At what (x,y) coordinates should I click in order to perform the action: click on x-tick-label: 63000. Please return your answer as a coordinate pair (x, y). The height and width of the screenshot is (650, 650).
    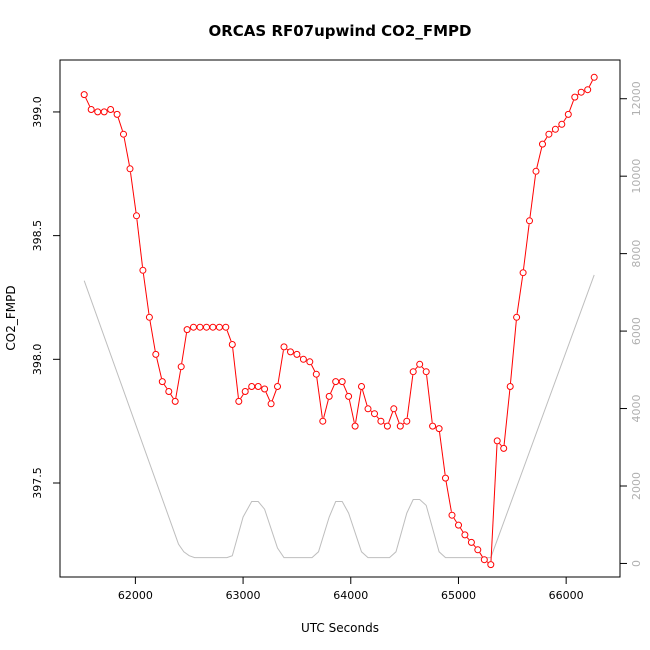
    Looking at the image, I should click on (243, 595).